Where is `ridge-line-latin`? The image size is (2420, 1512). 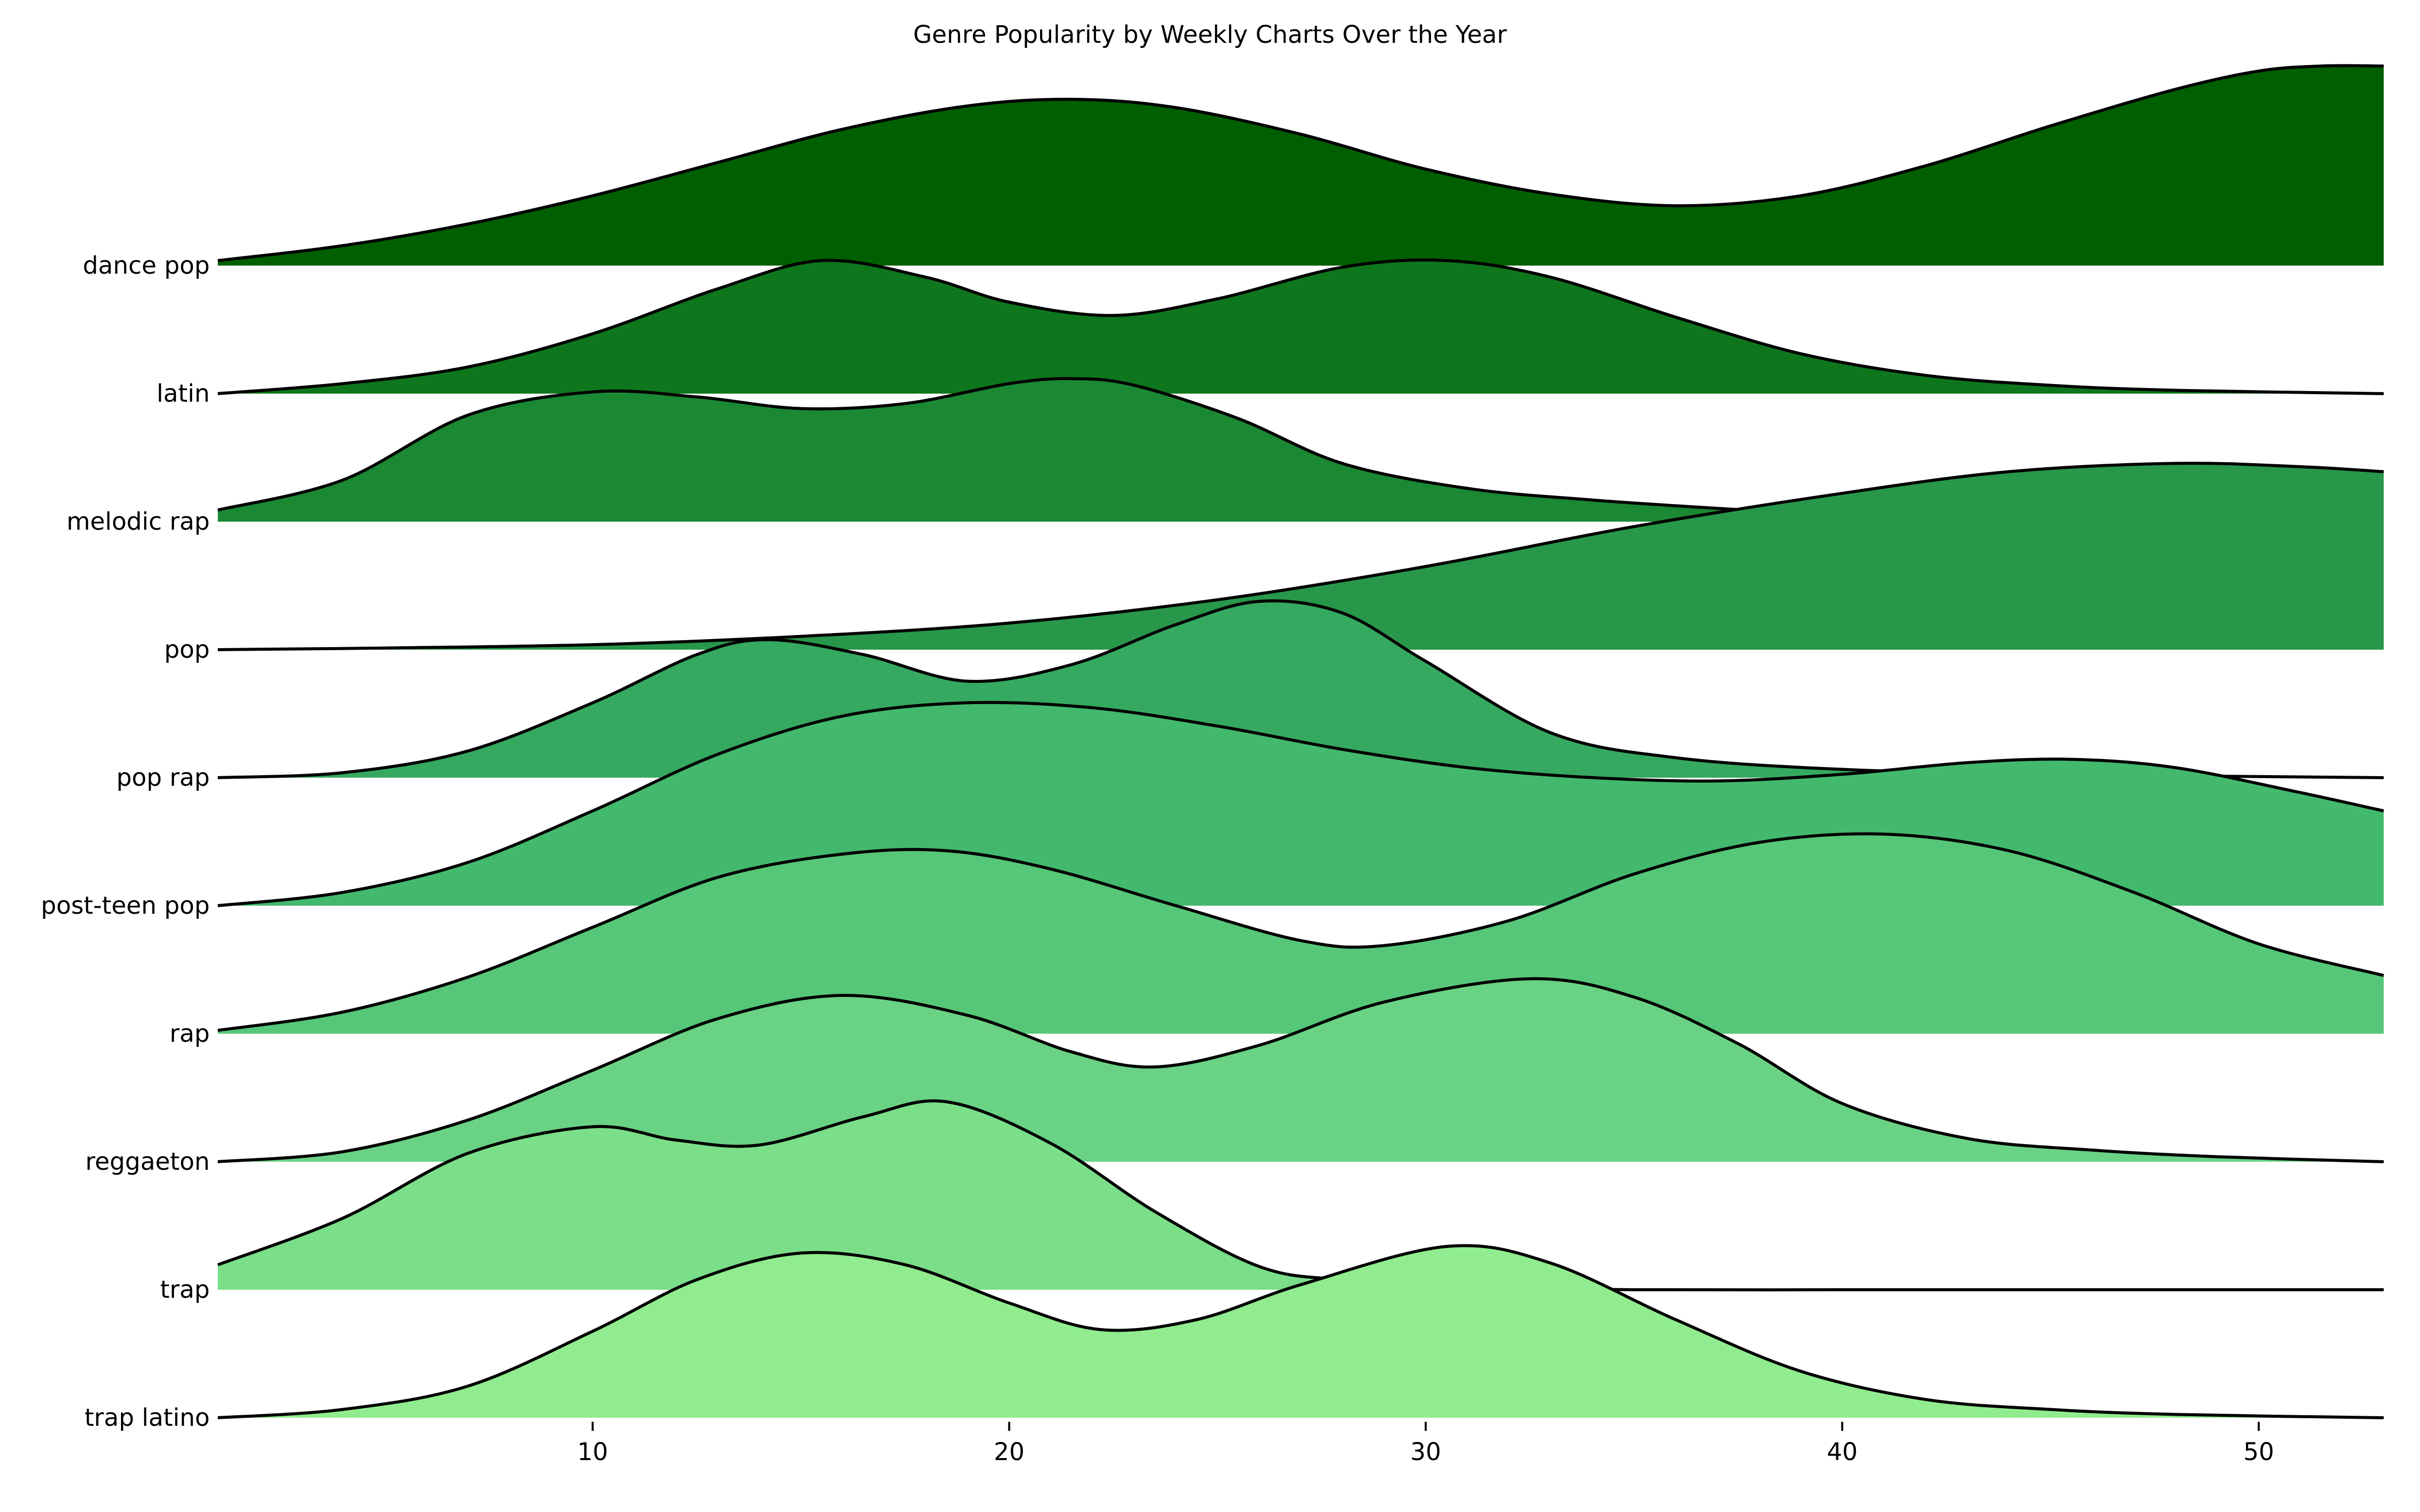 ridge-line-latin is located at coordinates (1300, 326).